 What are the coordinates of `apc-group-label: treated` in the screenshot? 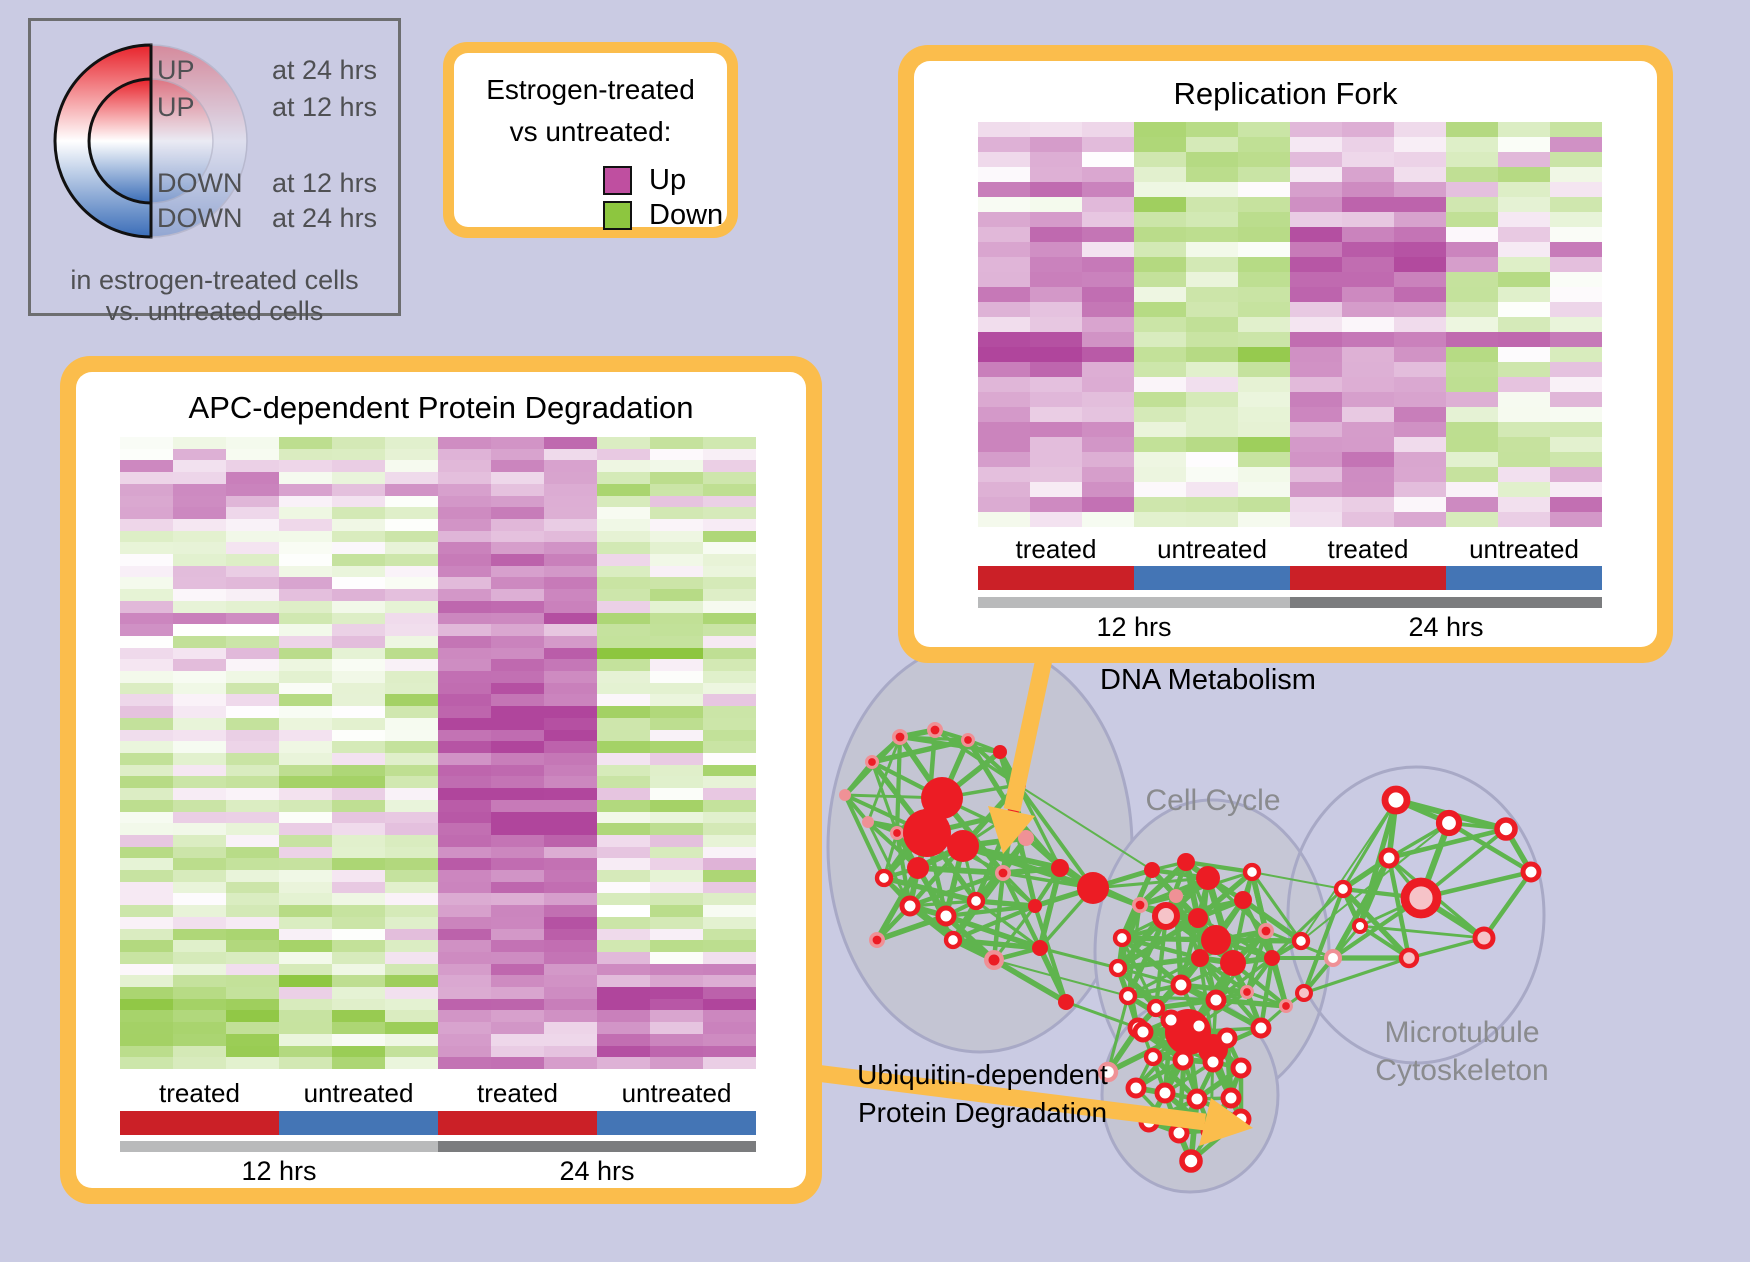 It's located at (199, 1093).